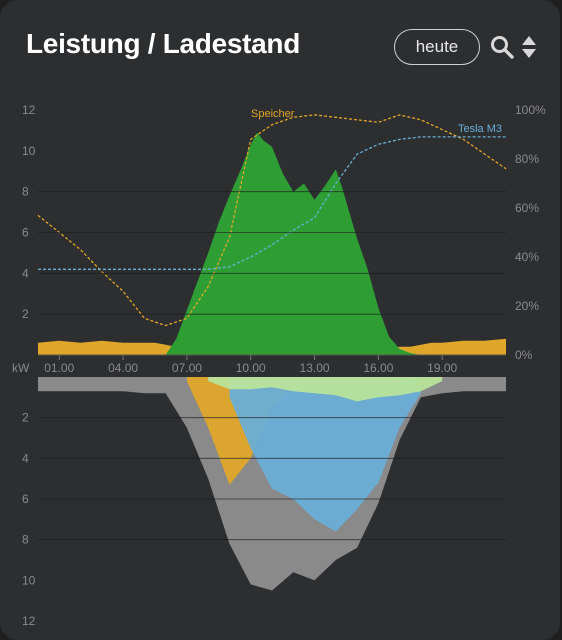  I want to click on today-button: heute, so click(437, 47).